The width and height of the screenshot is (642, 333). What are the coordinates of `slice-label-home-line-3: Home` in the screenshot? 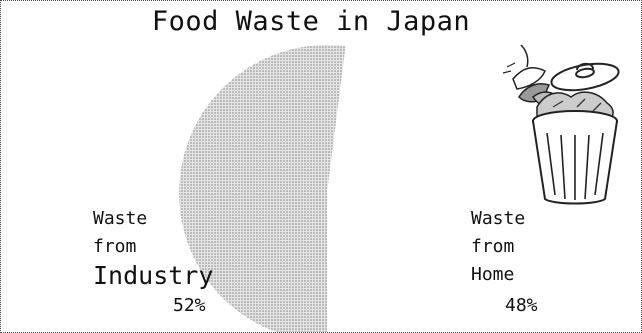 It's located at (493, 274).